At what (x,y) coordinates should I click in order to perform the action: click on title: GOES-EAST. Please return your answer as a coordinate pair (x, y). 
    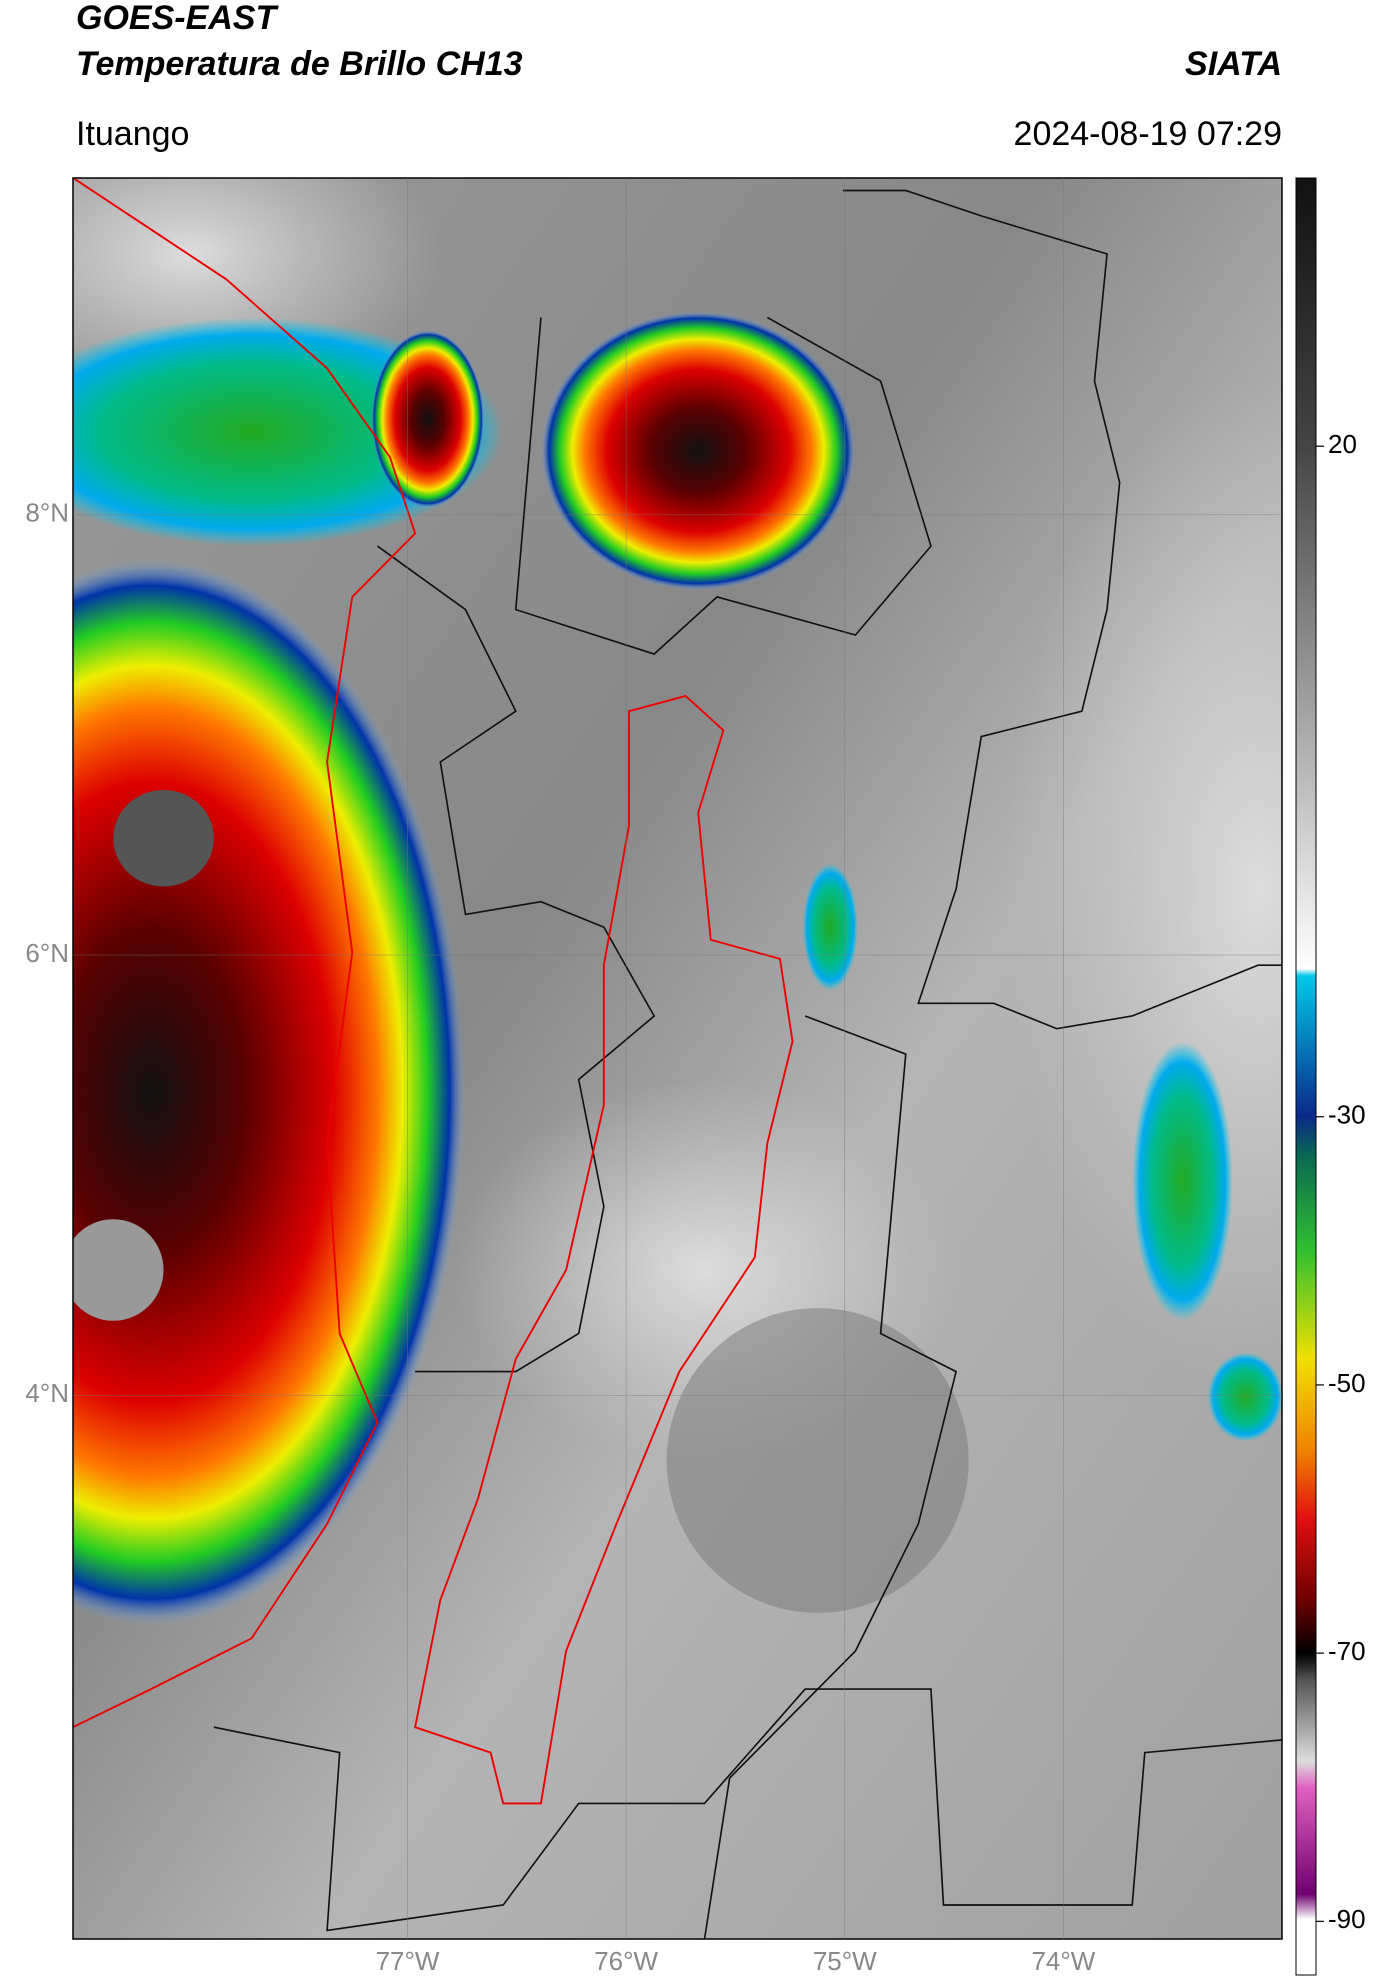
    Looking at the image, I should click on (177, 18).